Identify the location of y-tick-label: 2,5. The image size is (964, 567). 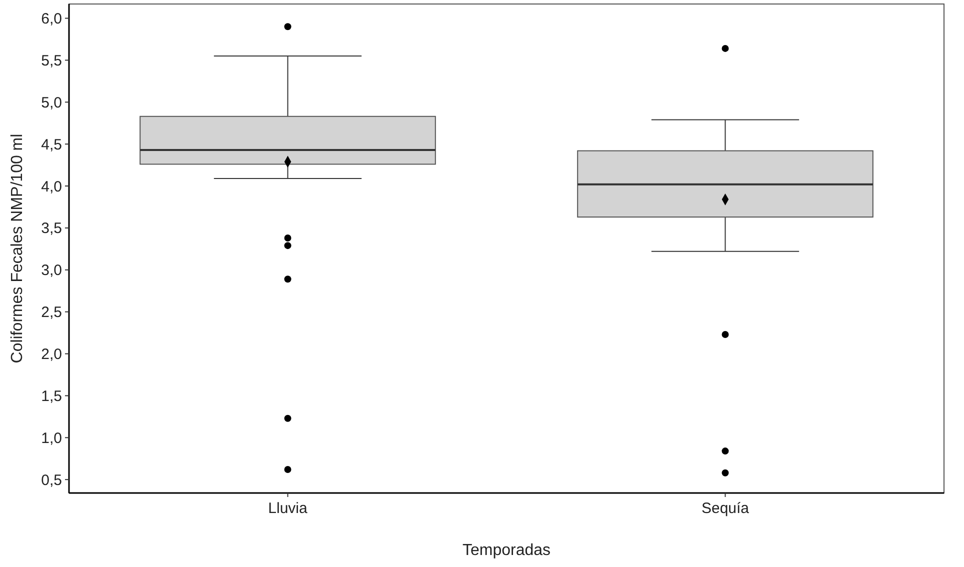
(51, 313).